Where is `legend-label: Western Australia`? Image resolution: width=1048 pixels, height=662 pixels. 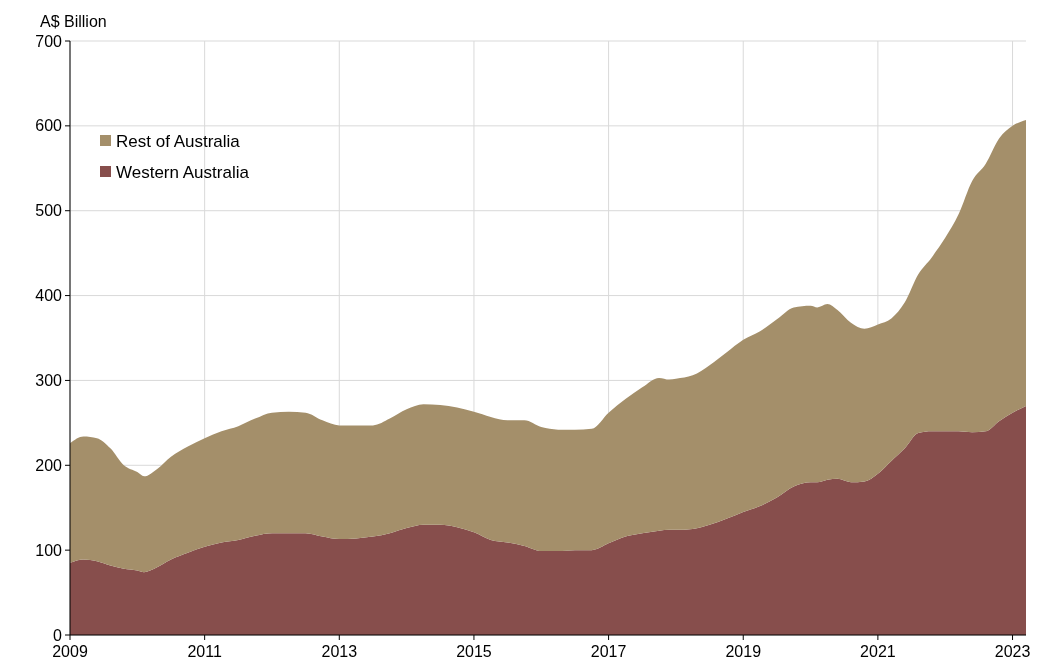
legend-label: Western Australia is located at coordinates (183, 172).